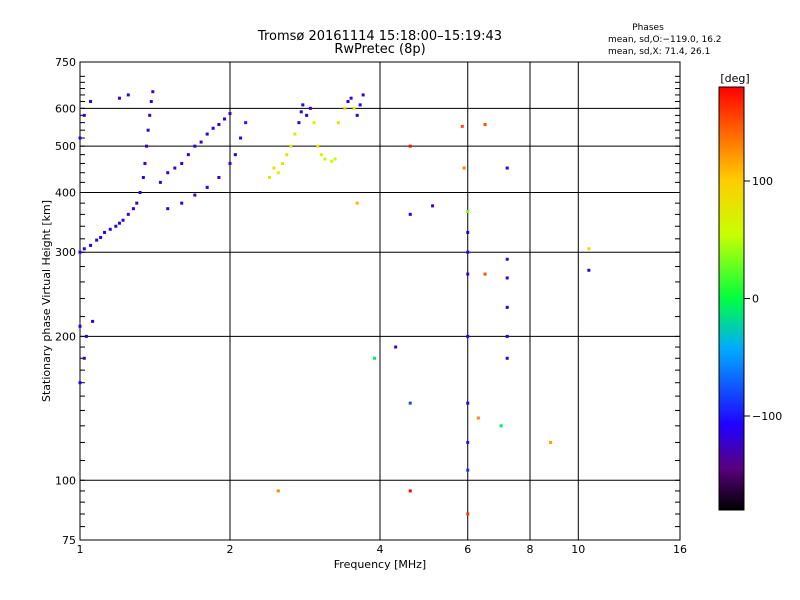 The image size is (800, 600). I want to click on info-line-2: mean, sd,X: 71.4, 26.1, so click(659, 52).